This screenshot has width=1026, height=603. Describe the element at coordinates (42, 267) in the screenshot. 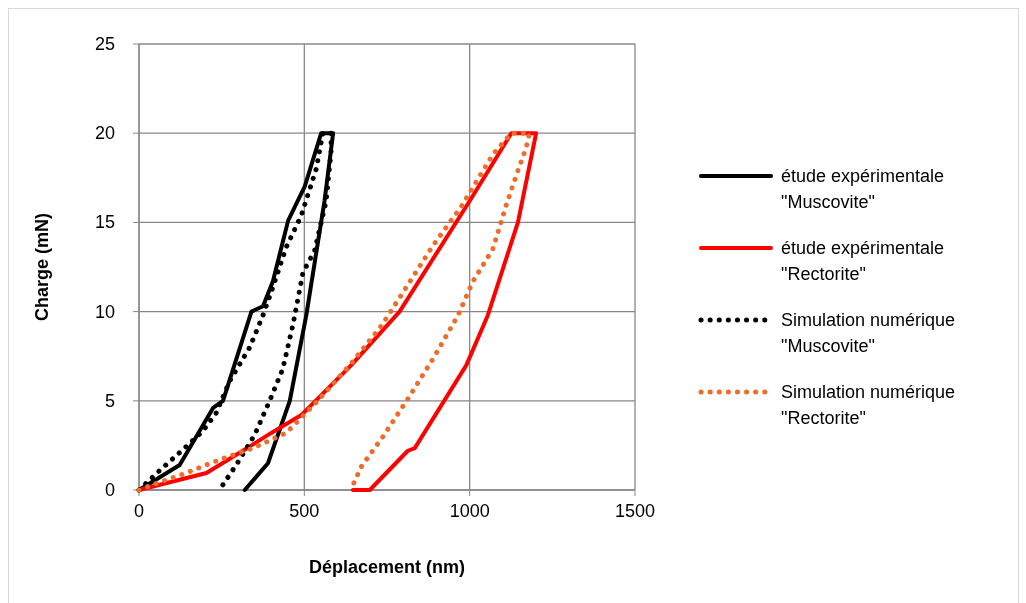

I see `y-axis-title: Charge (mN)` at that location.